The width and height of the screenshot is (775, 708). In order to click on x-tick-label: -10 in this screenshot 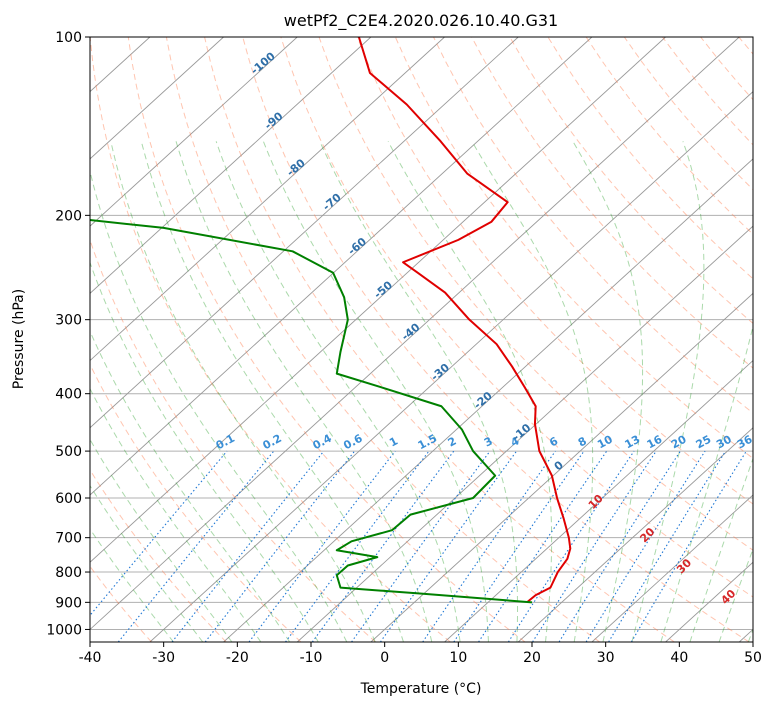, I will do `click(311, 658)`.